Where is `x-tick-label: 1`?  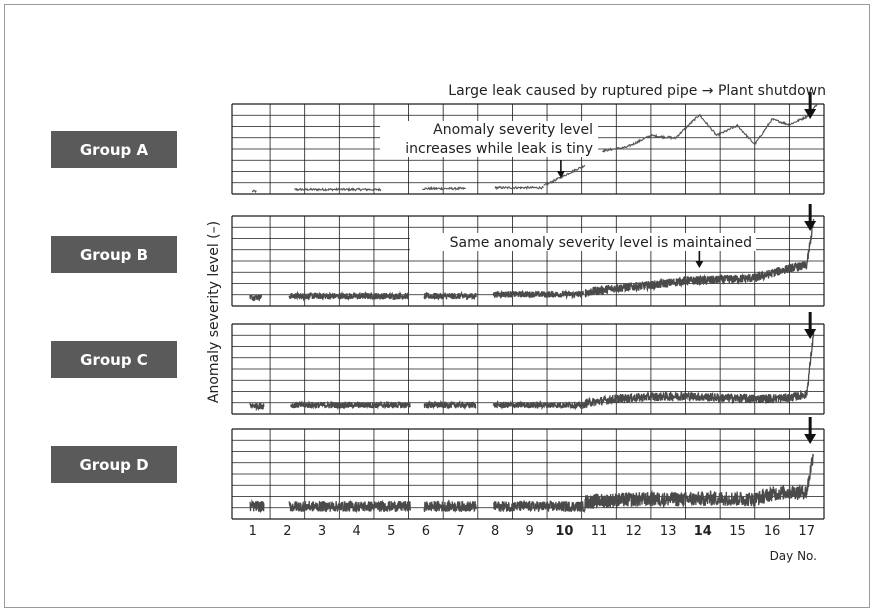
x-tick-label: 1 is located at coordinates (253, 531).